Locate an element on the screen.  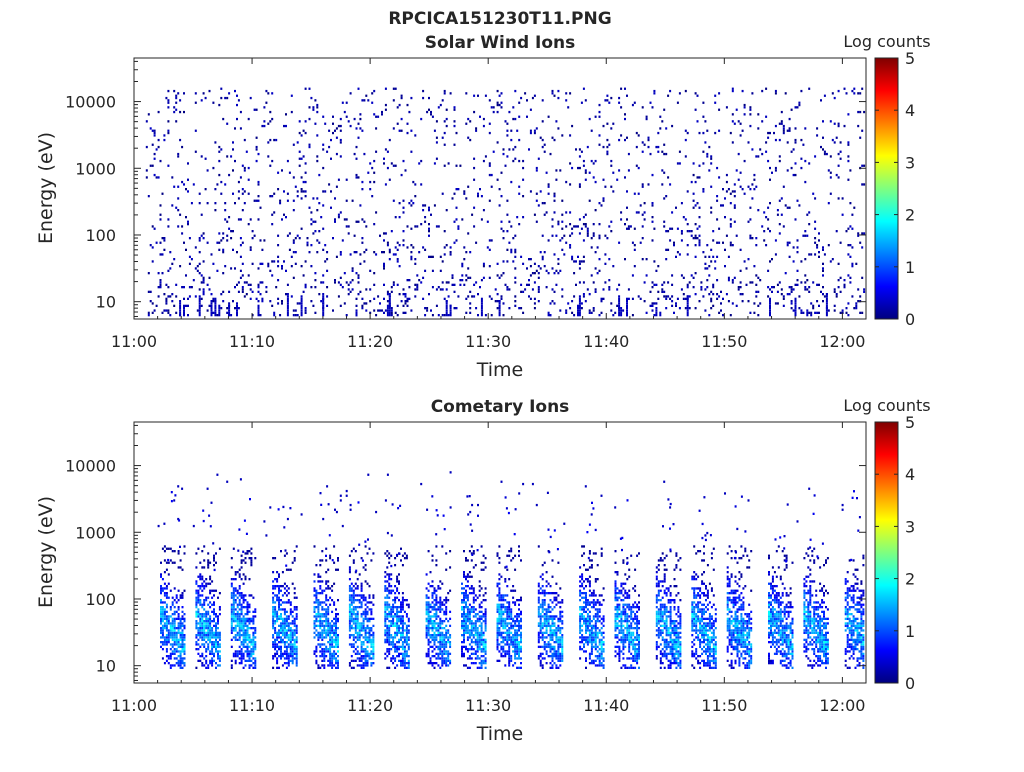
y-tick-label: 10 is located at coordinates (106, 302).